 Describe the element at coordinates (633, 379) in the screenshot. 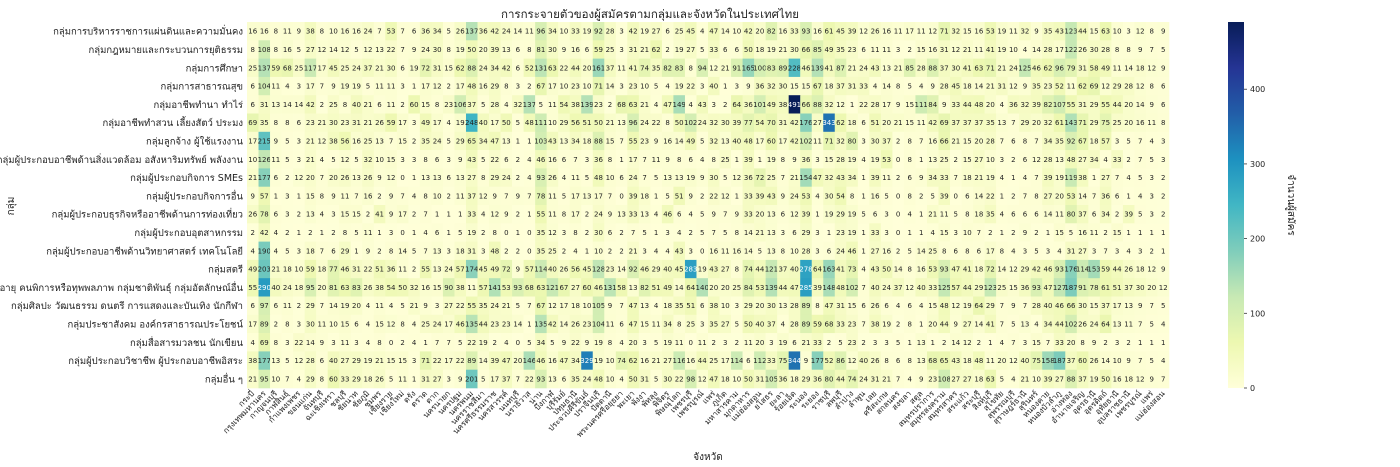

I see `cell-value-label: 50` at that location.